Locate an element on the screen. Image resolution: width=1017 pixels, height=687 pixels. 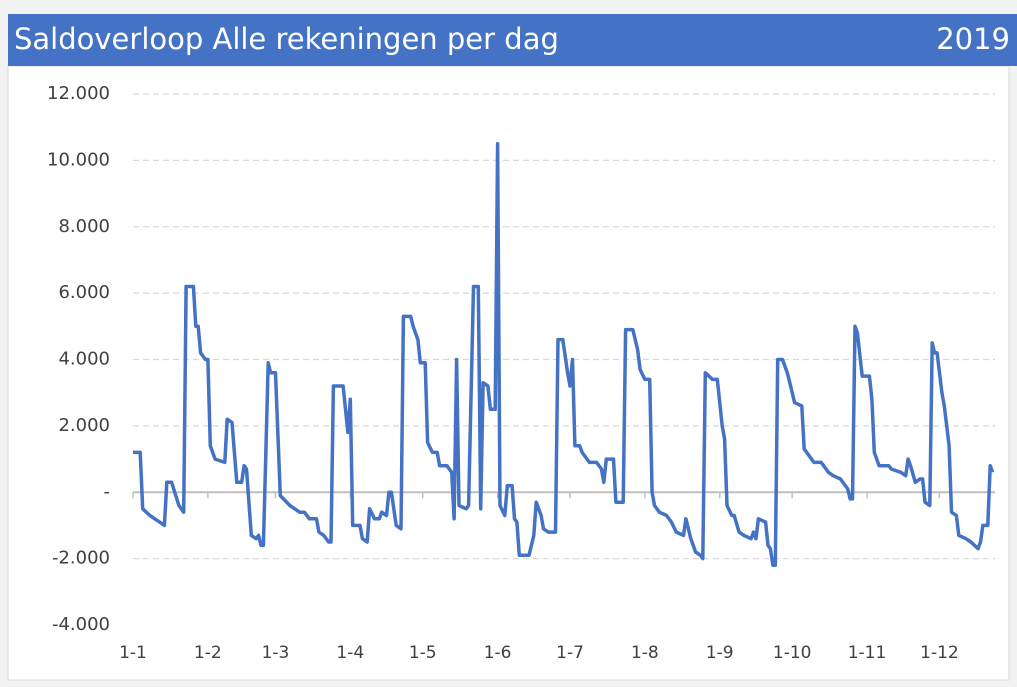
x-tick-label: 1-4 is located at coordinates (350, 653).